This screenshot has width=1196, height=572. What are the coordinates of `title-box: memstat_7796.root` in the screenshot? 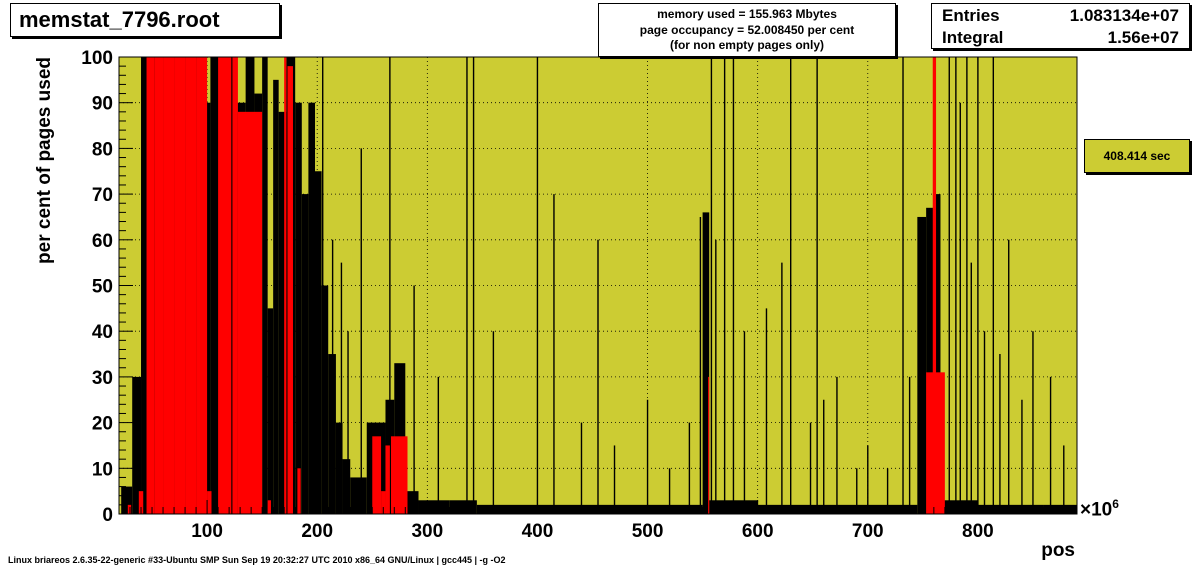 It's located at (145, 20).